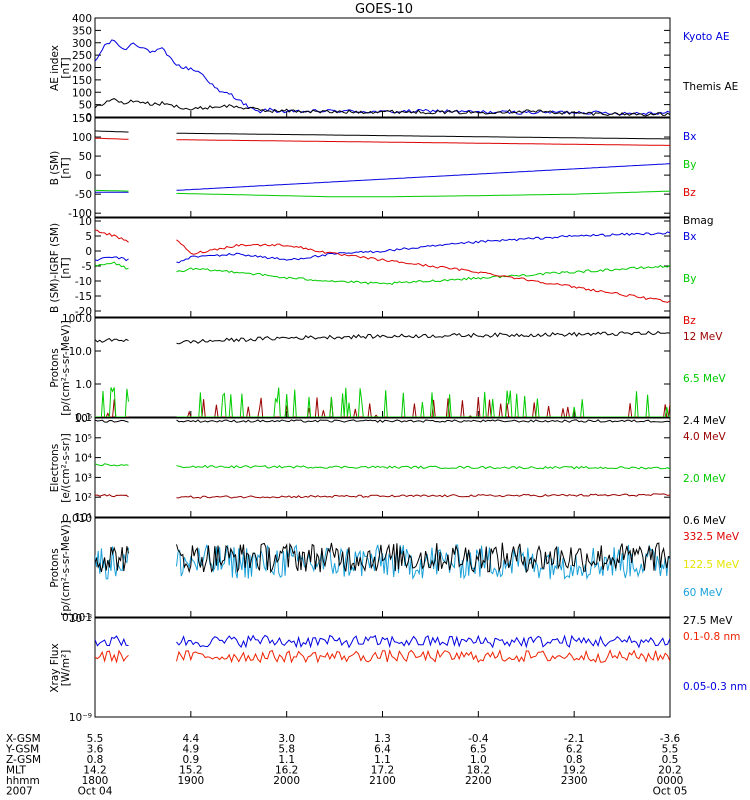 Image resolution: width=750 pixels, height=800 pixels. I want to click on x-axis-value: -2.1, so click(574, 739).